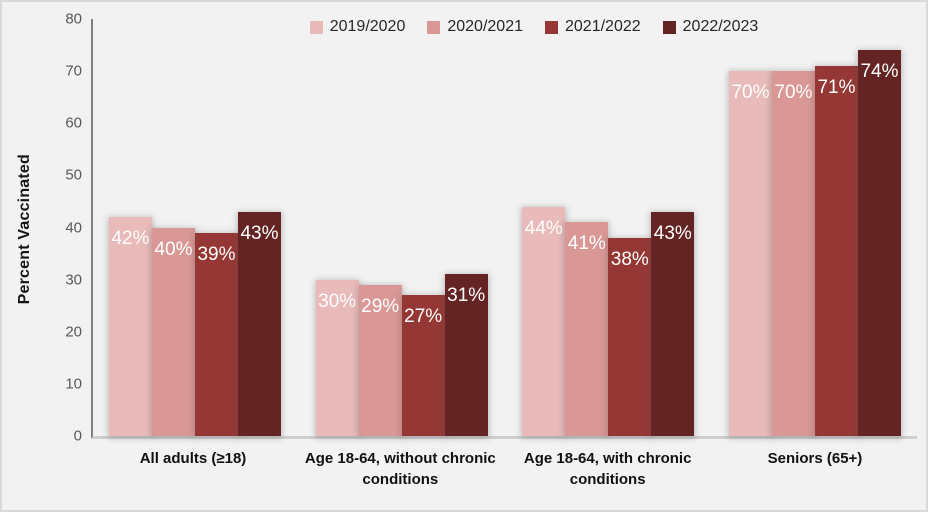  I want to click on bar-data-label: 39%, so click(216, 254).